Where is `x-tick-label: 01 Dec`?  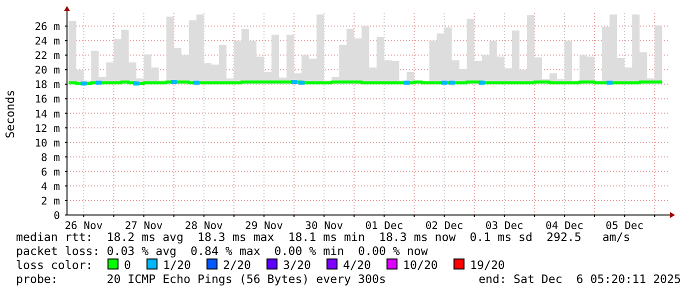 x-tick-label: 01 Dec is located at coordinates (384, 226).